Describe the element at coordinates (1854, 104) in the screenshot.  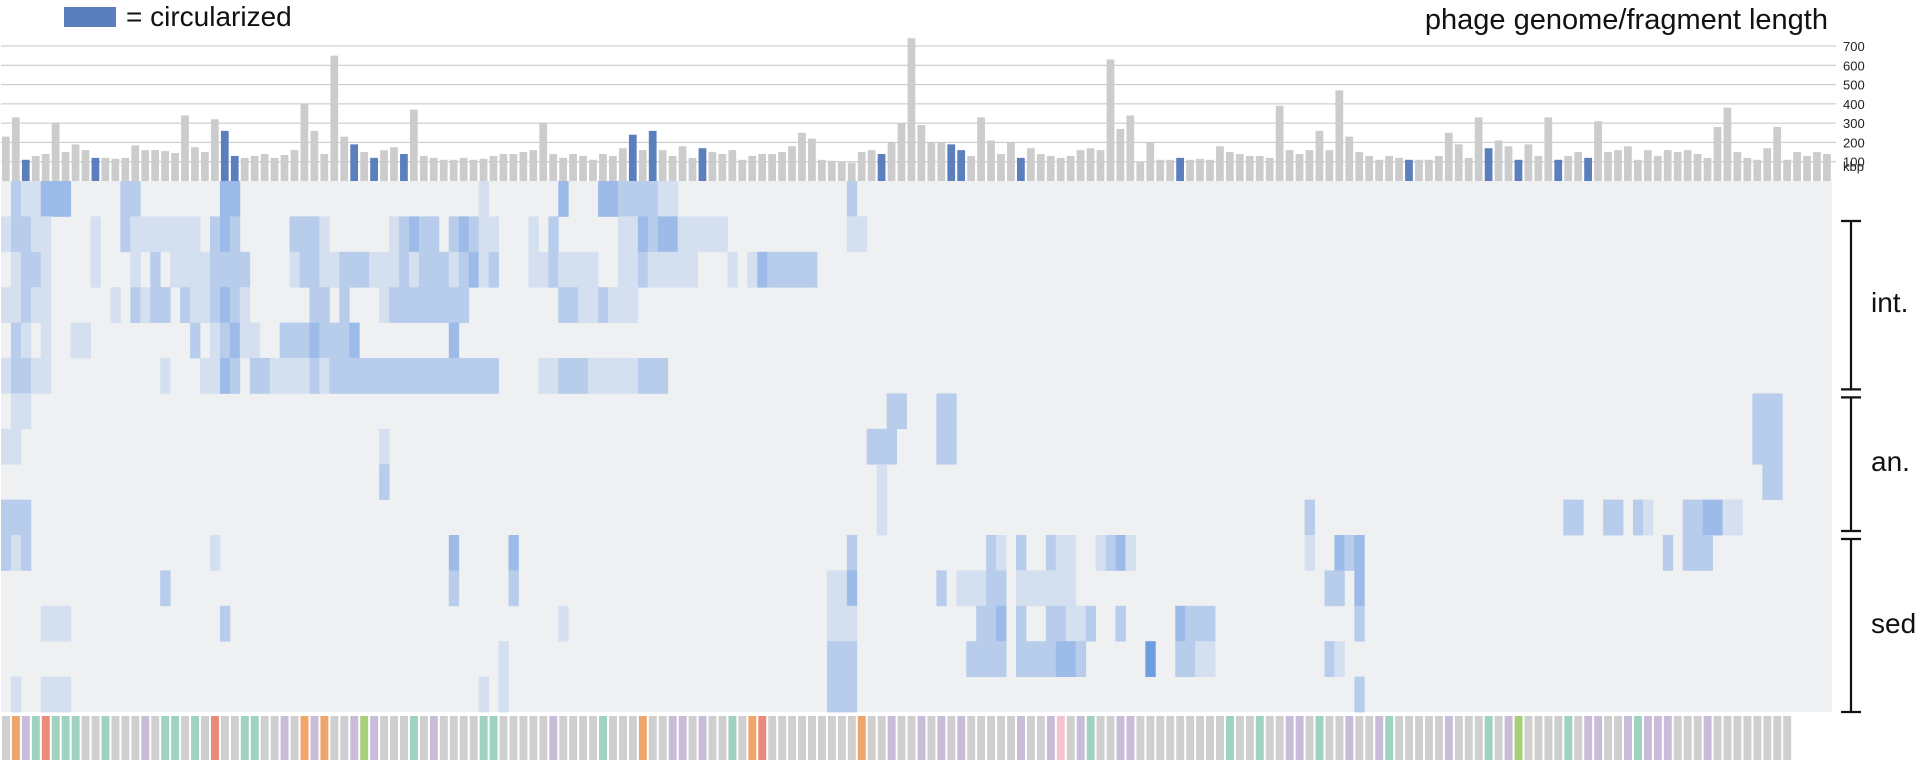
I see `y-tick-label: 400` at that location.